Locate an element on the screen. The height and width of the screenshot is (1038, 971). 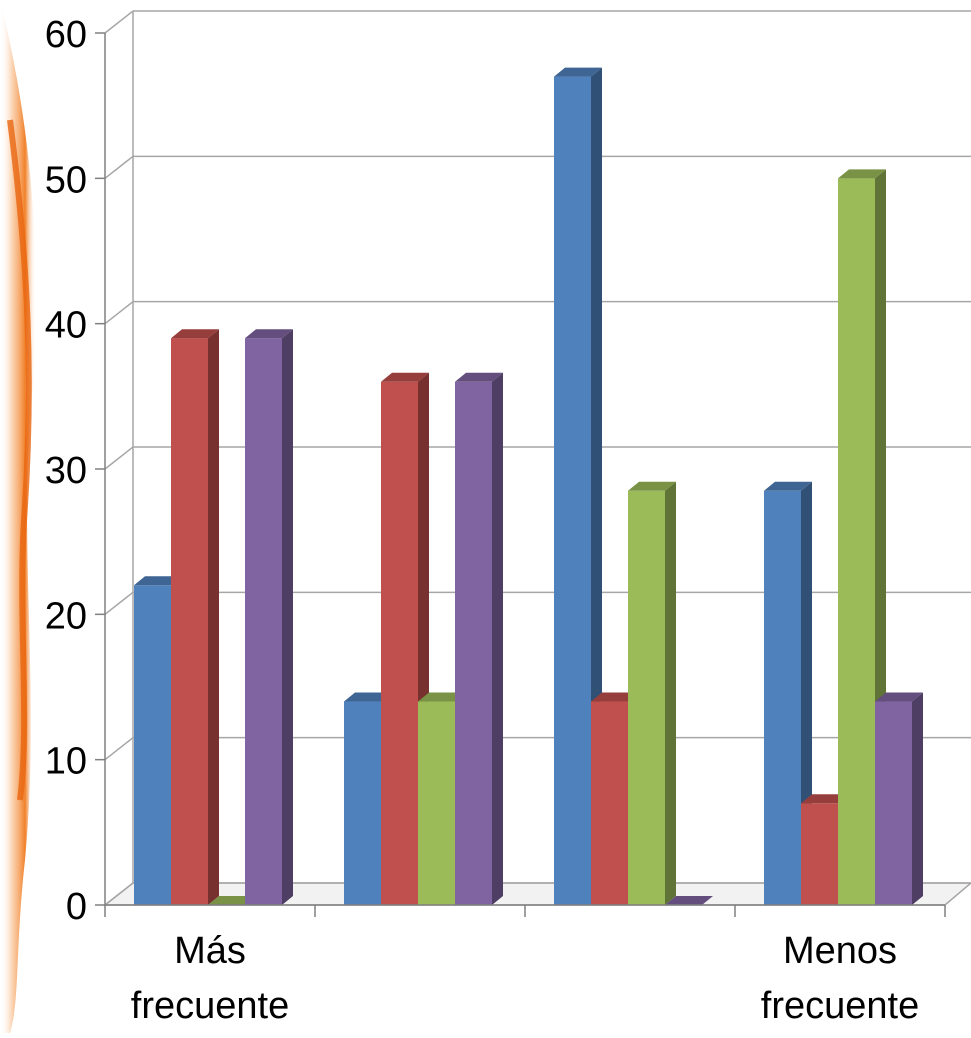
y-tick-label: 60 is located at coordinates (66, 35).